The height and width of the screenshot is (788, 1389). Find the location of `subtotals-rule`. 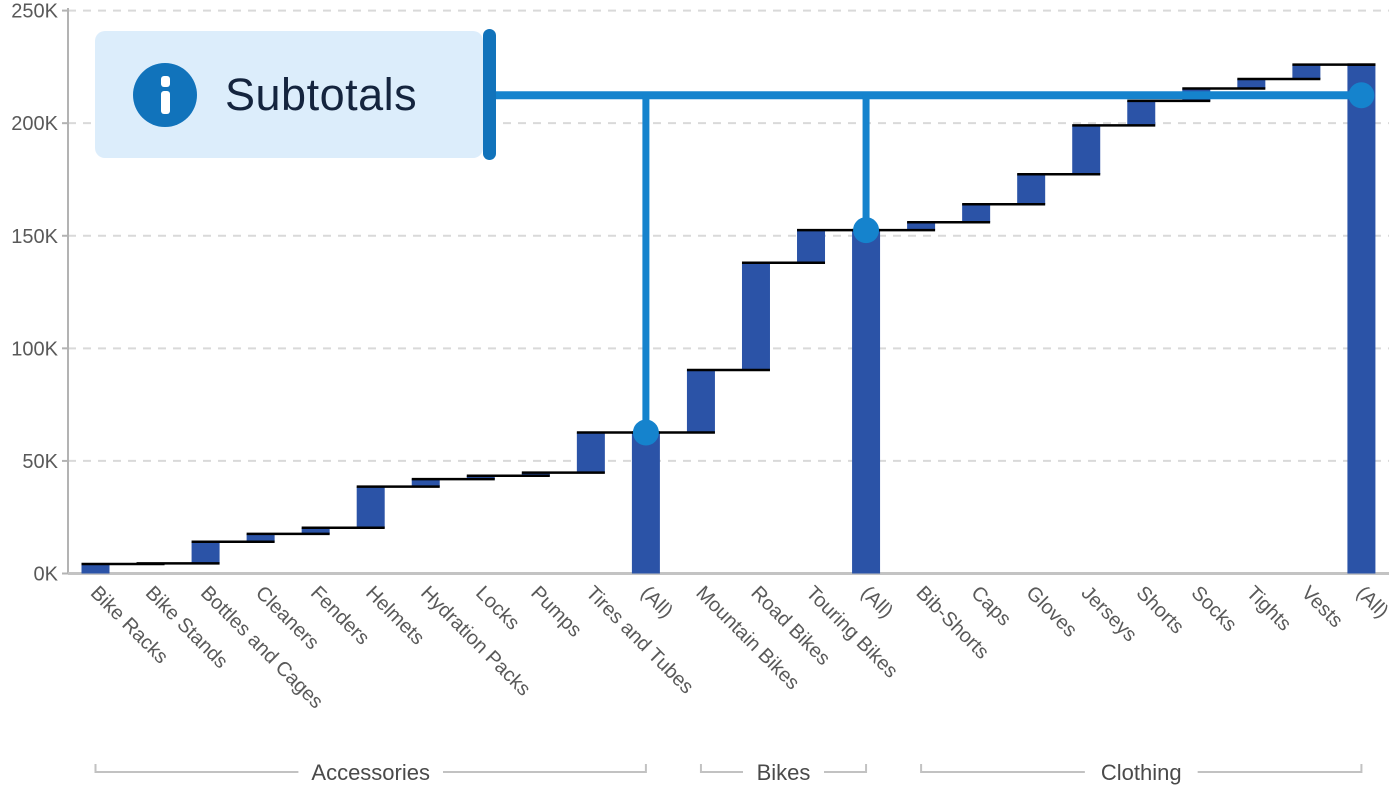

subtotals-rule is located at coordinates (926, 95).